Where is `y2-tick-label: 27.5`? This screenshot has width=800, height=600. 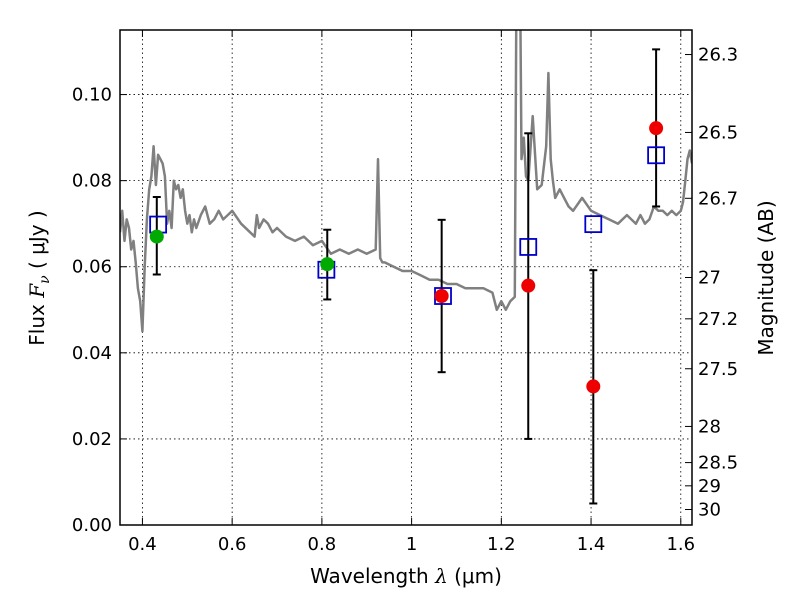 y2-tick-label: 27.5 is located at coordinates (718, 369).